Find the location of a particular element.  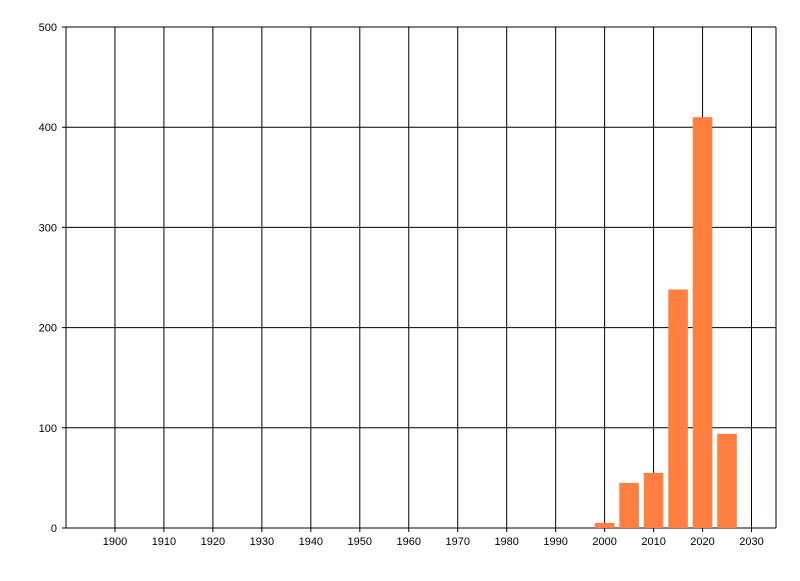

y-tick-label: 100 is located at coordinates (48, 429).